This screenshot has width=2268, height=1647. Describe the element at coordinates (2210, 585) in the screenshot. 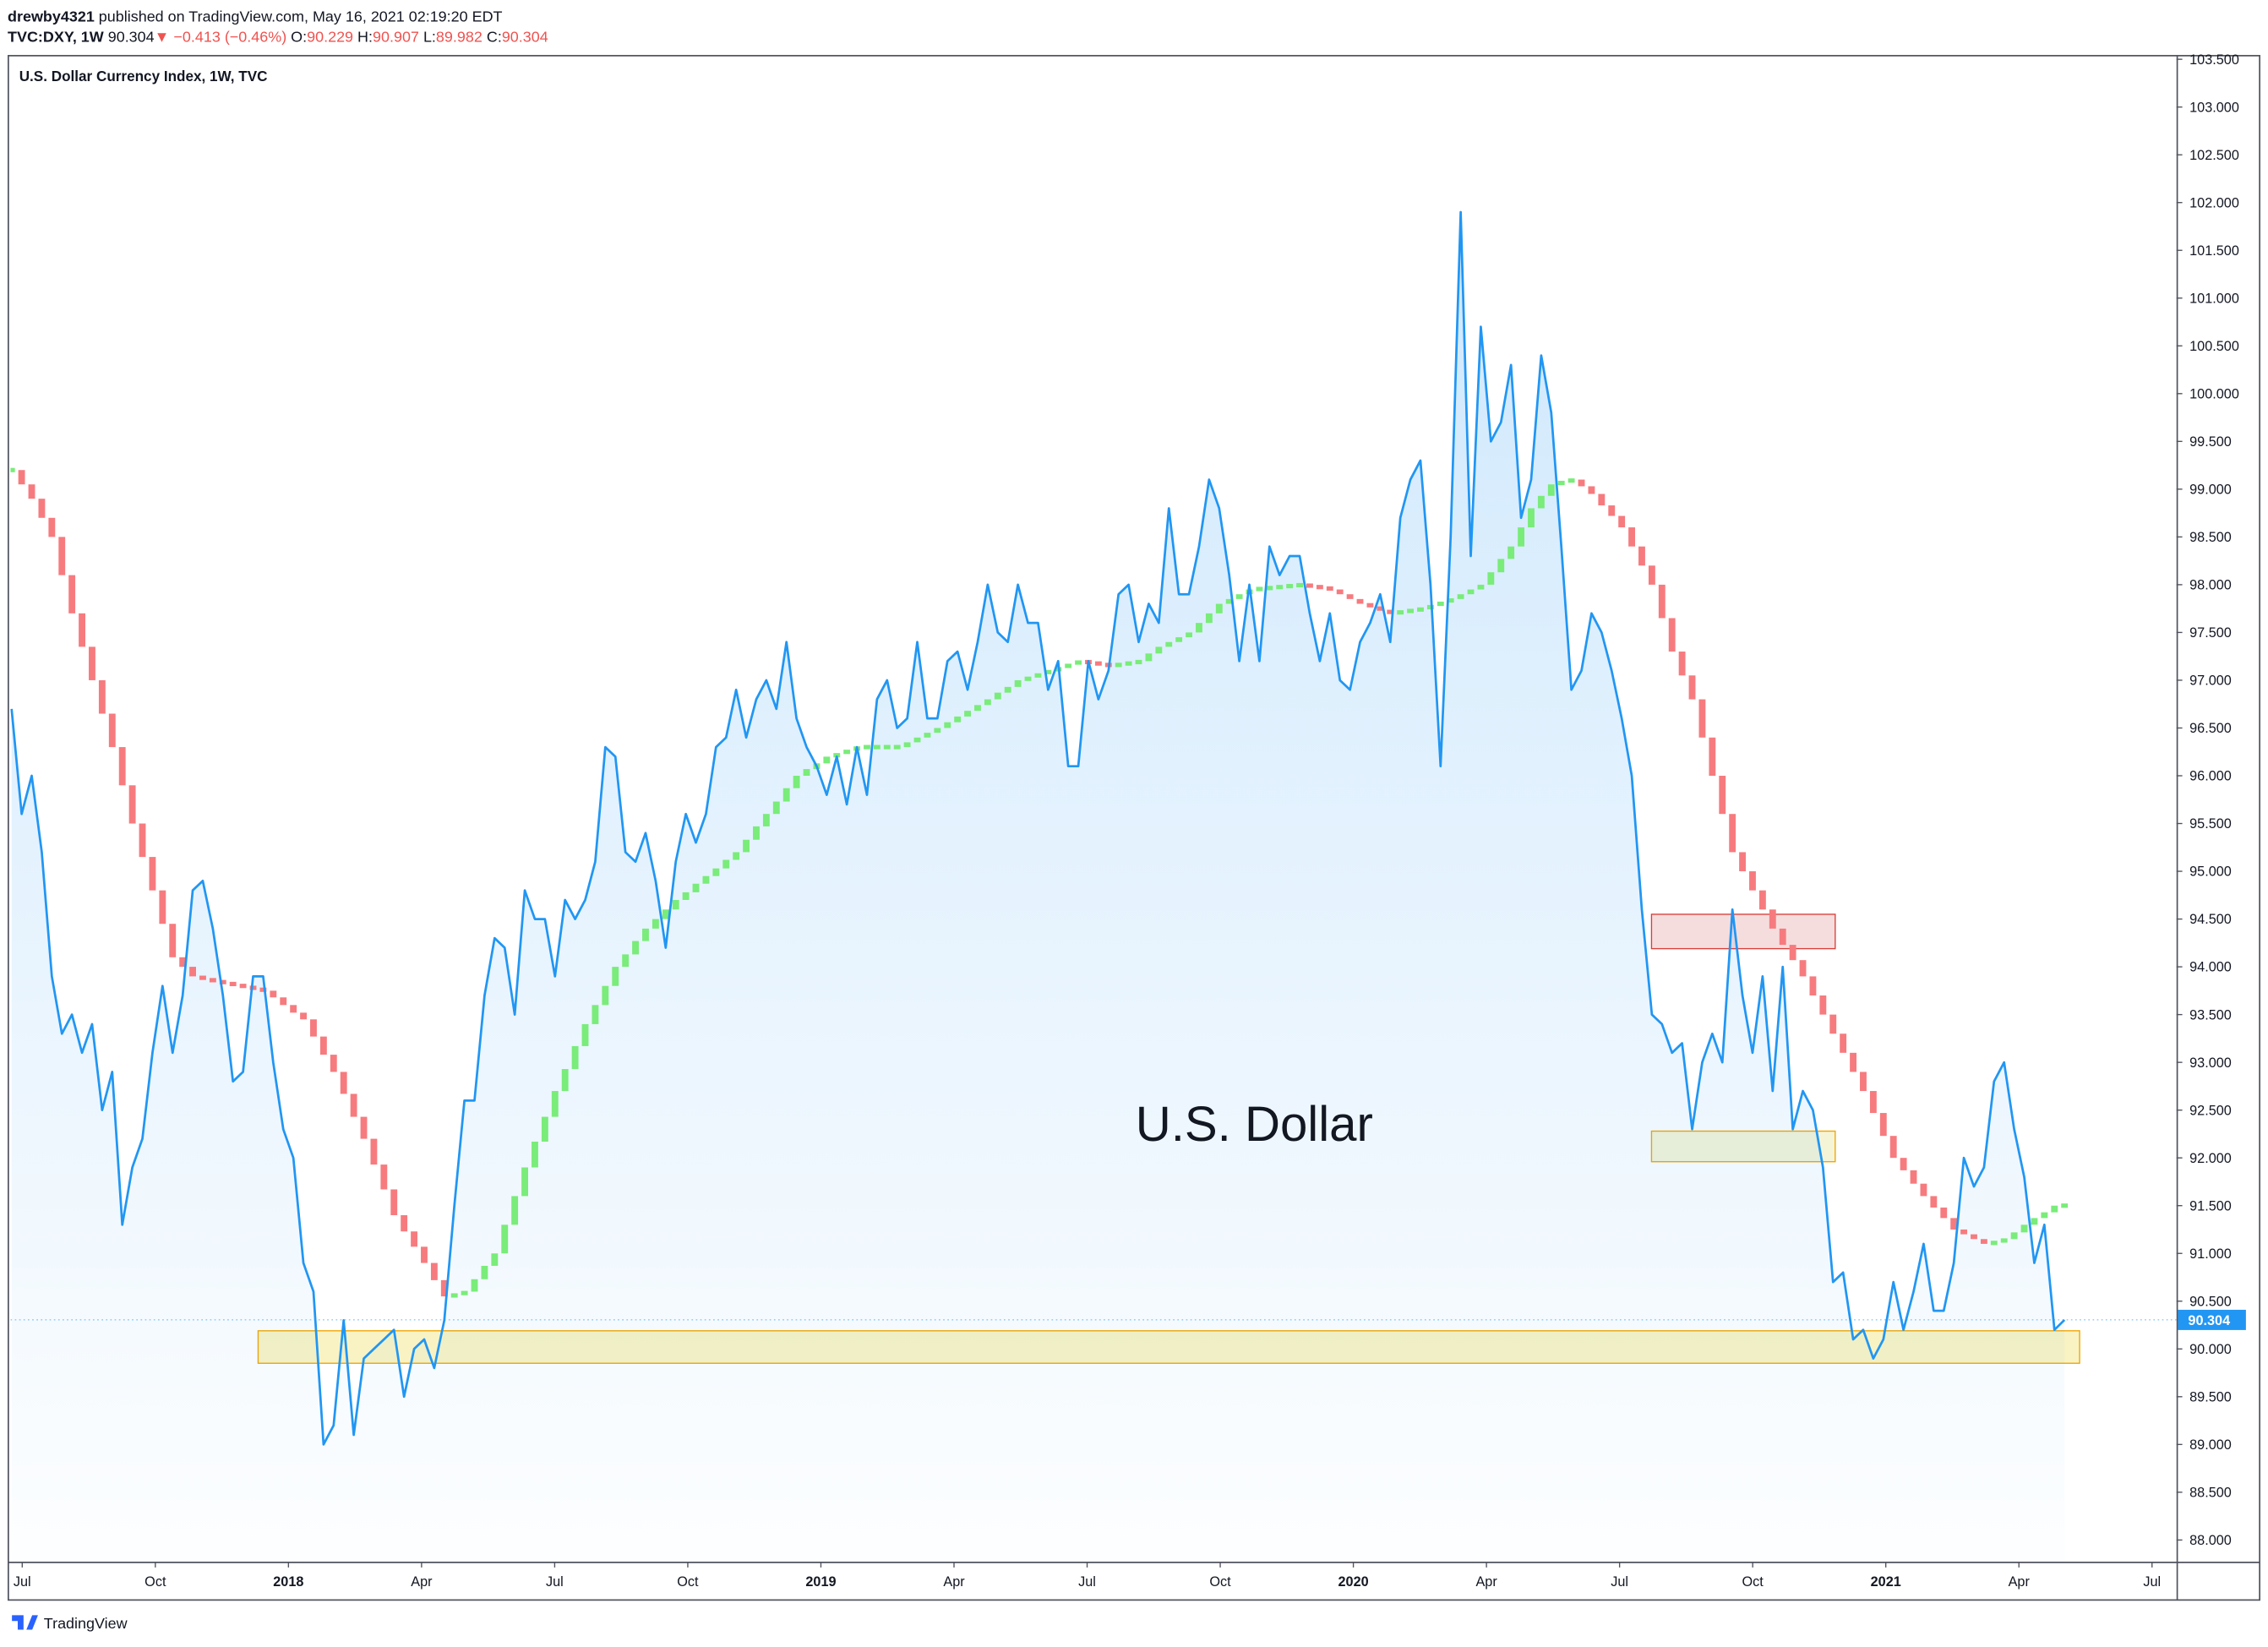

I see `y-tick-label: 98.000` at that location.